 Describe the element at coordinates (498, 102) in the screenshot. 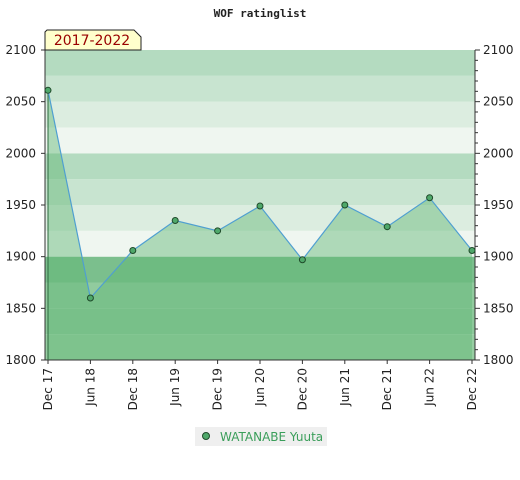

I see `y-tick-label-right: 2050` at that location.